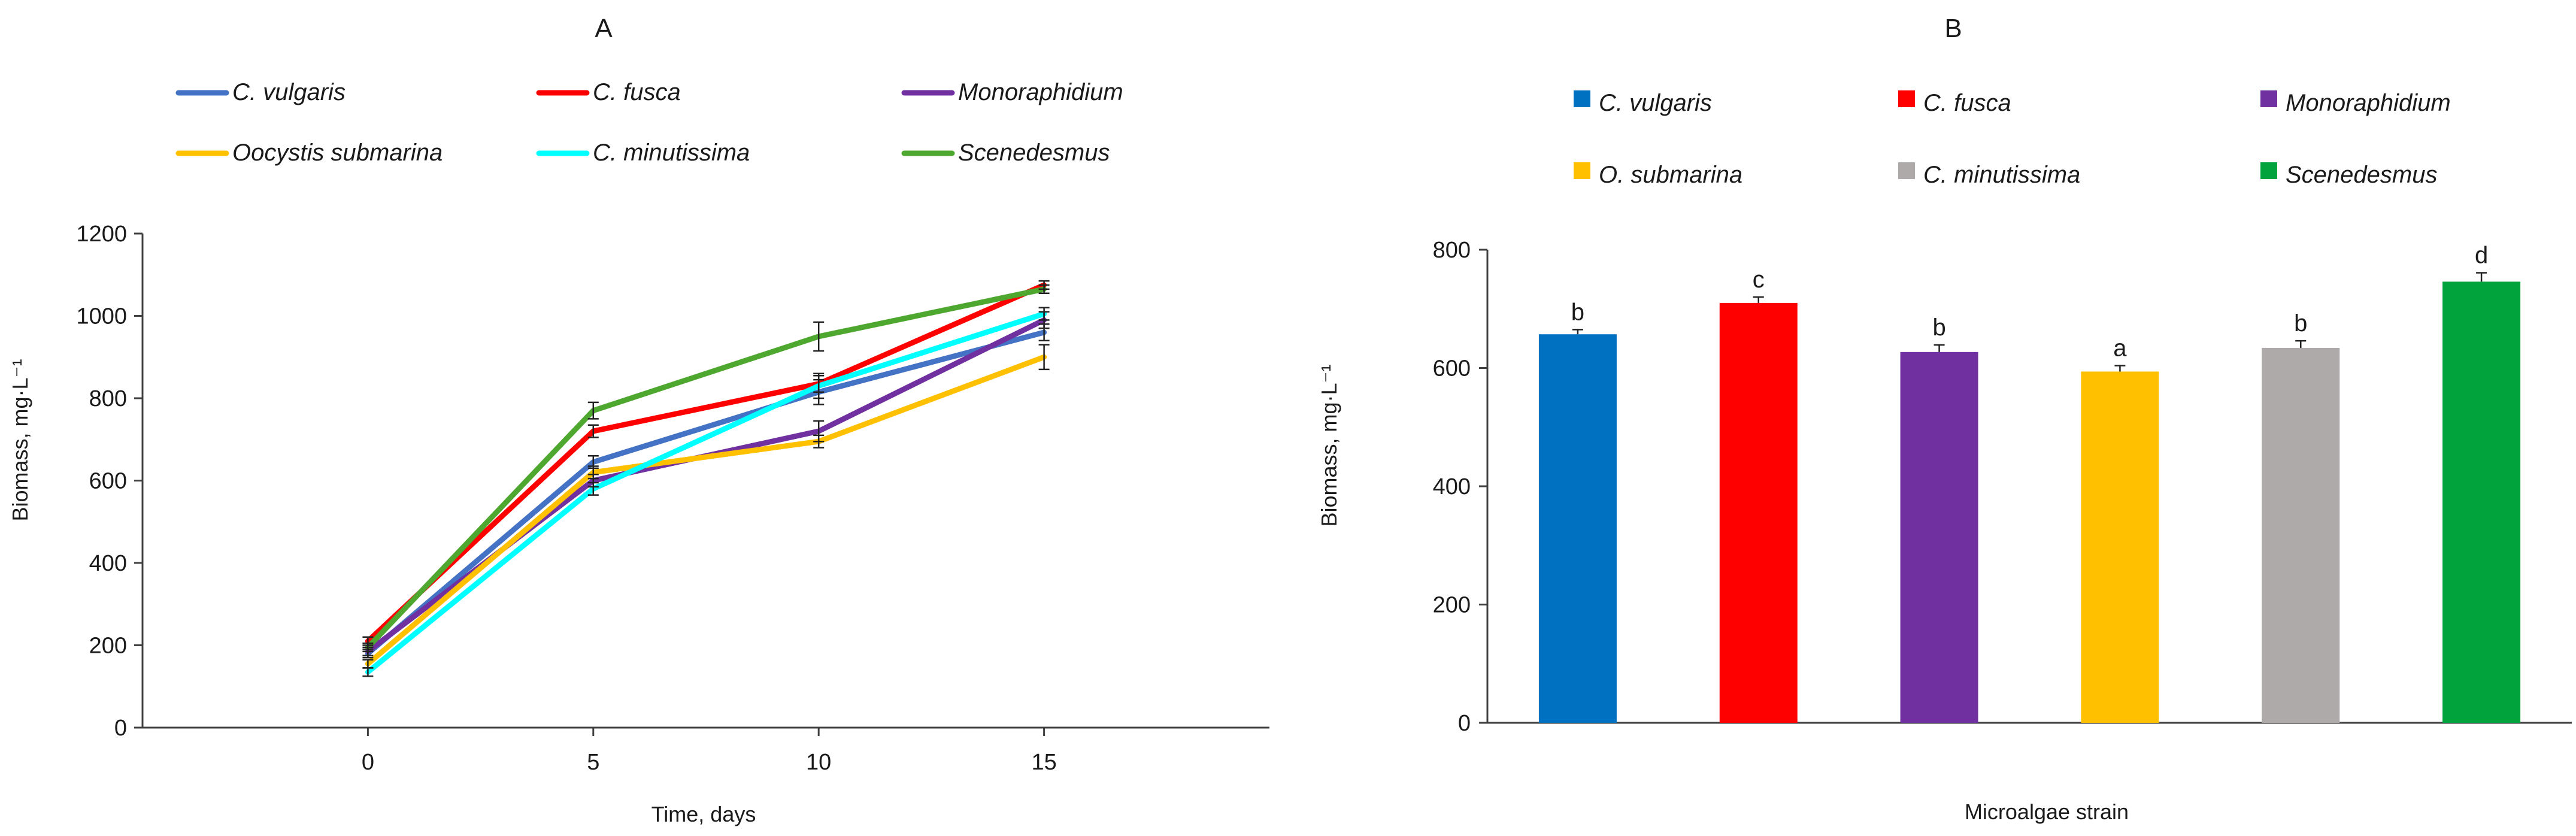  What do you see at coordinates (2481, 502) in the screenshot?
I see `bar-scenedesmus` at bounding box center [2481, 502].